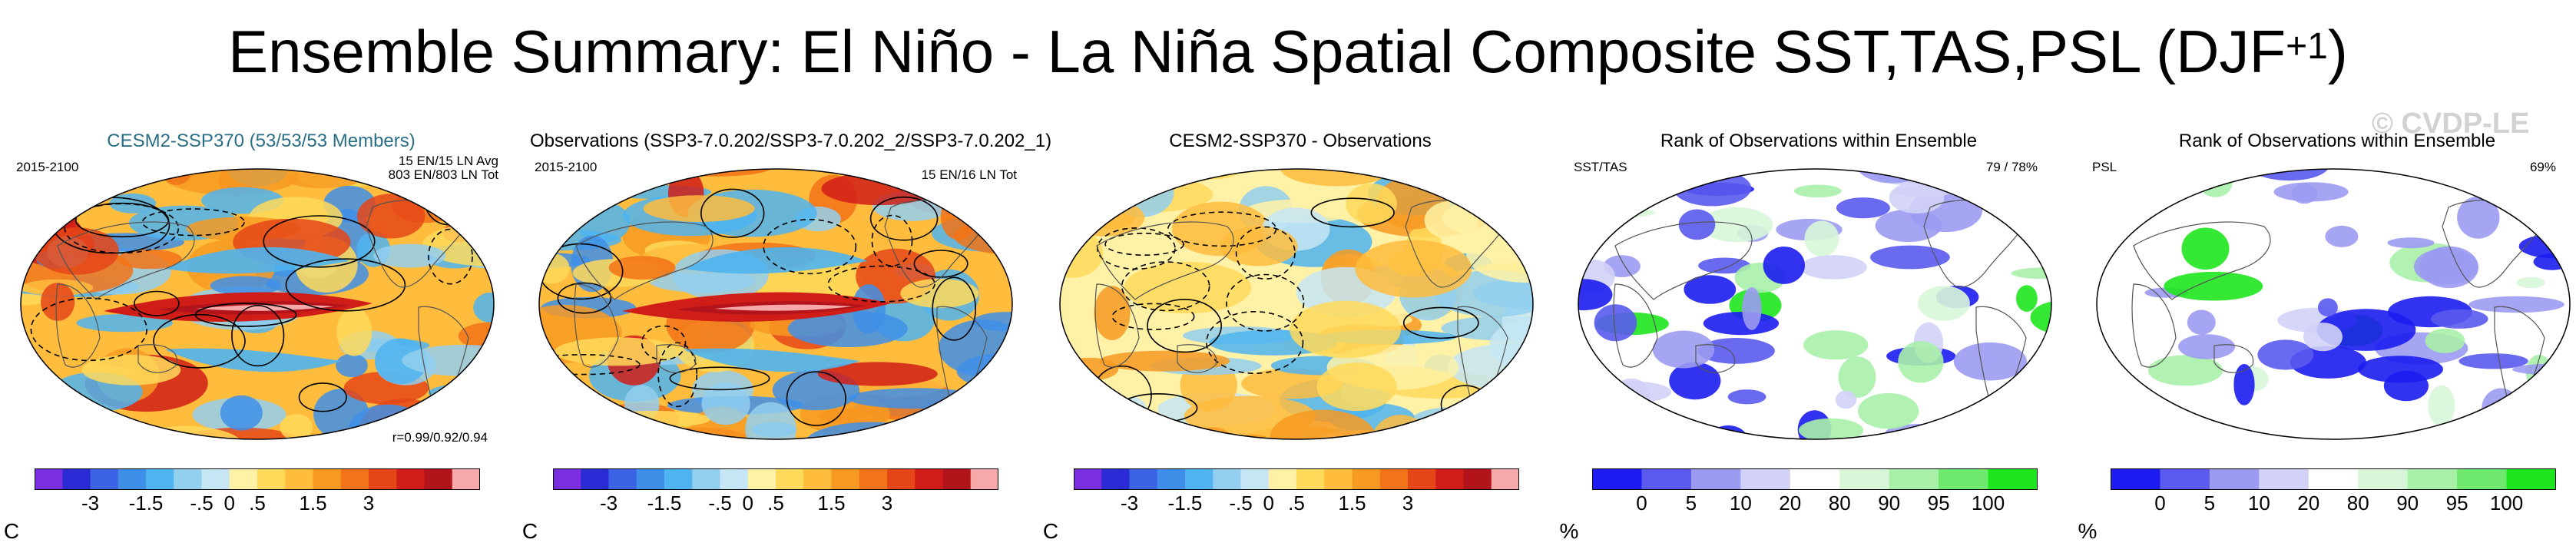 The height and width of the screenshot is (556, 2576). I want to click on colorbar-tick-label: 5, so click(1691, 503).